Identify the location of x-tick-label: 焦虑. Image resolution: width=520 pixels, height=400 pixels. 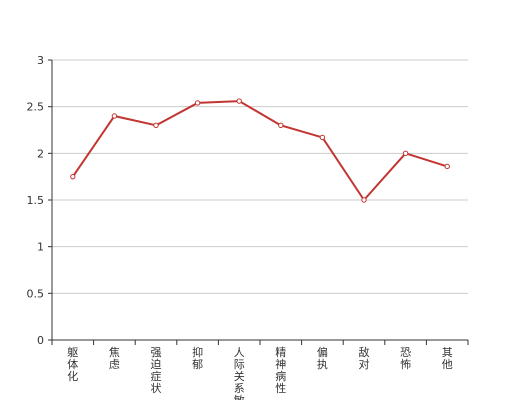
(114, 358).